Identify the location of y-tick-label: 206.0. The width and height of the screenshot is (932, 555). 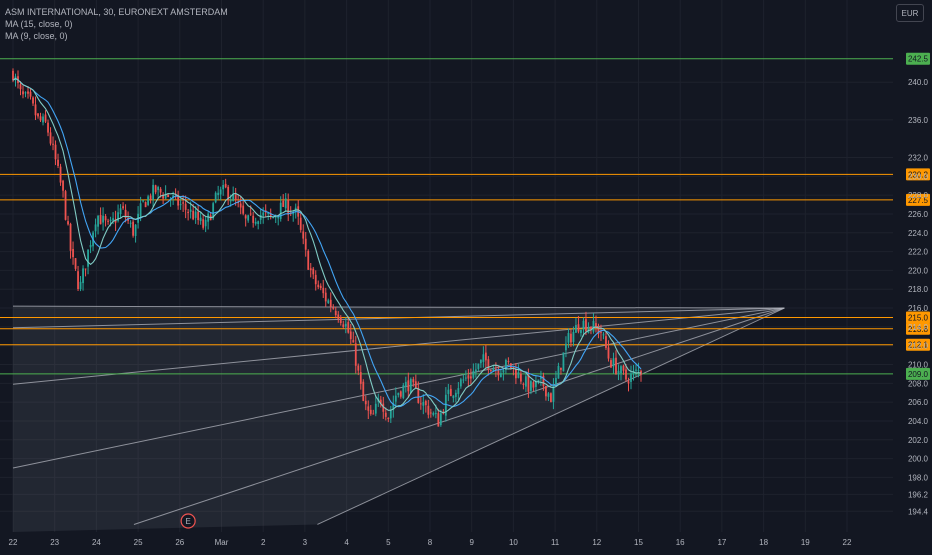
(918, 402).